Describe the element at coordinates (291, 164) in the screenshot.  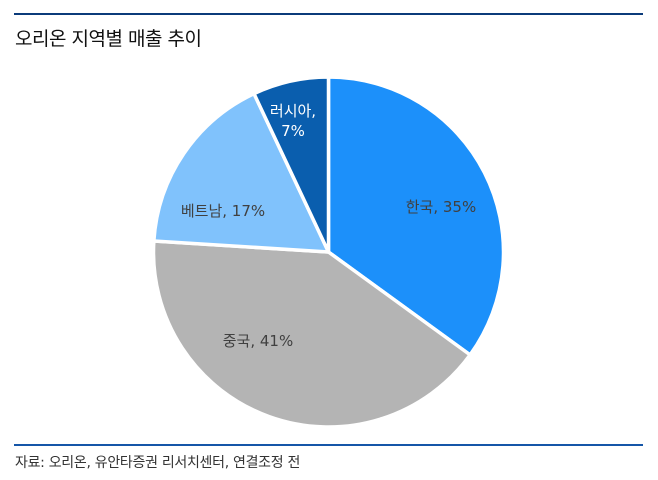
I see `pie-slice-russia` at that location.